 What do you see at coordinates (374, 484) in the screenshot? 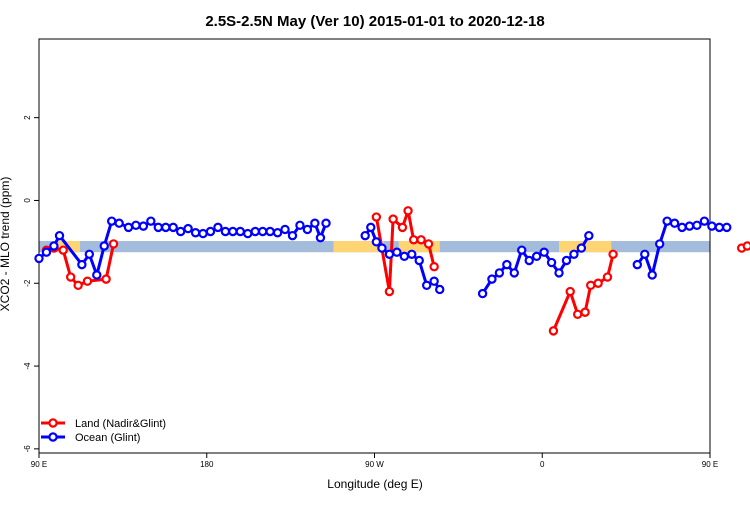
I see `x-axis-label: Longitude (deg E)` at bounding box center [374, 484].